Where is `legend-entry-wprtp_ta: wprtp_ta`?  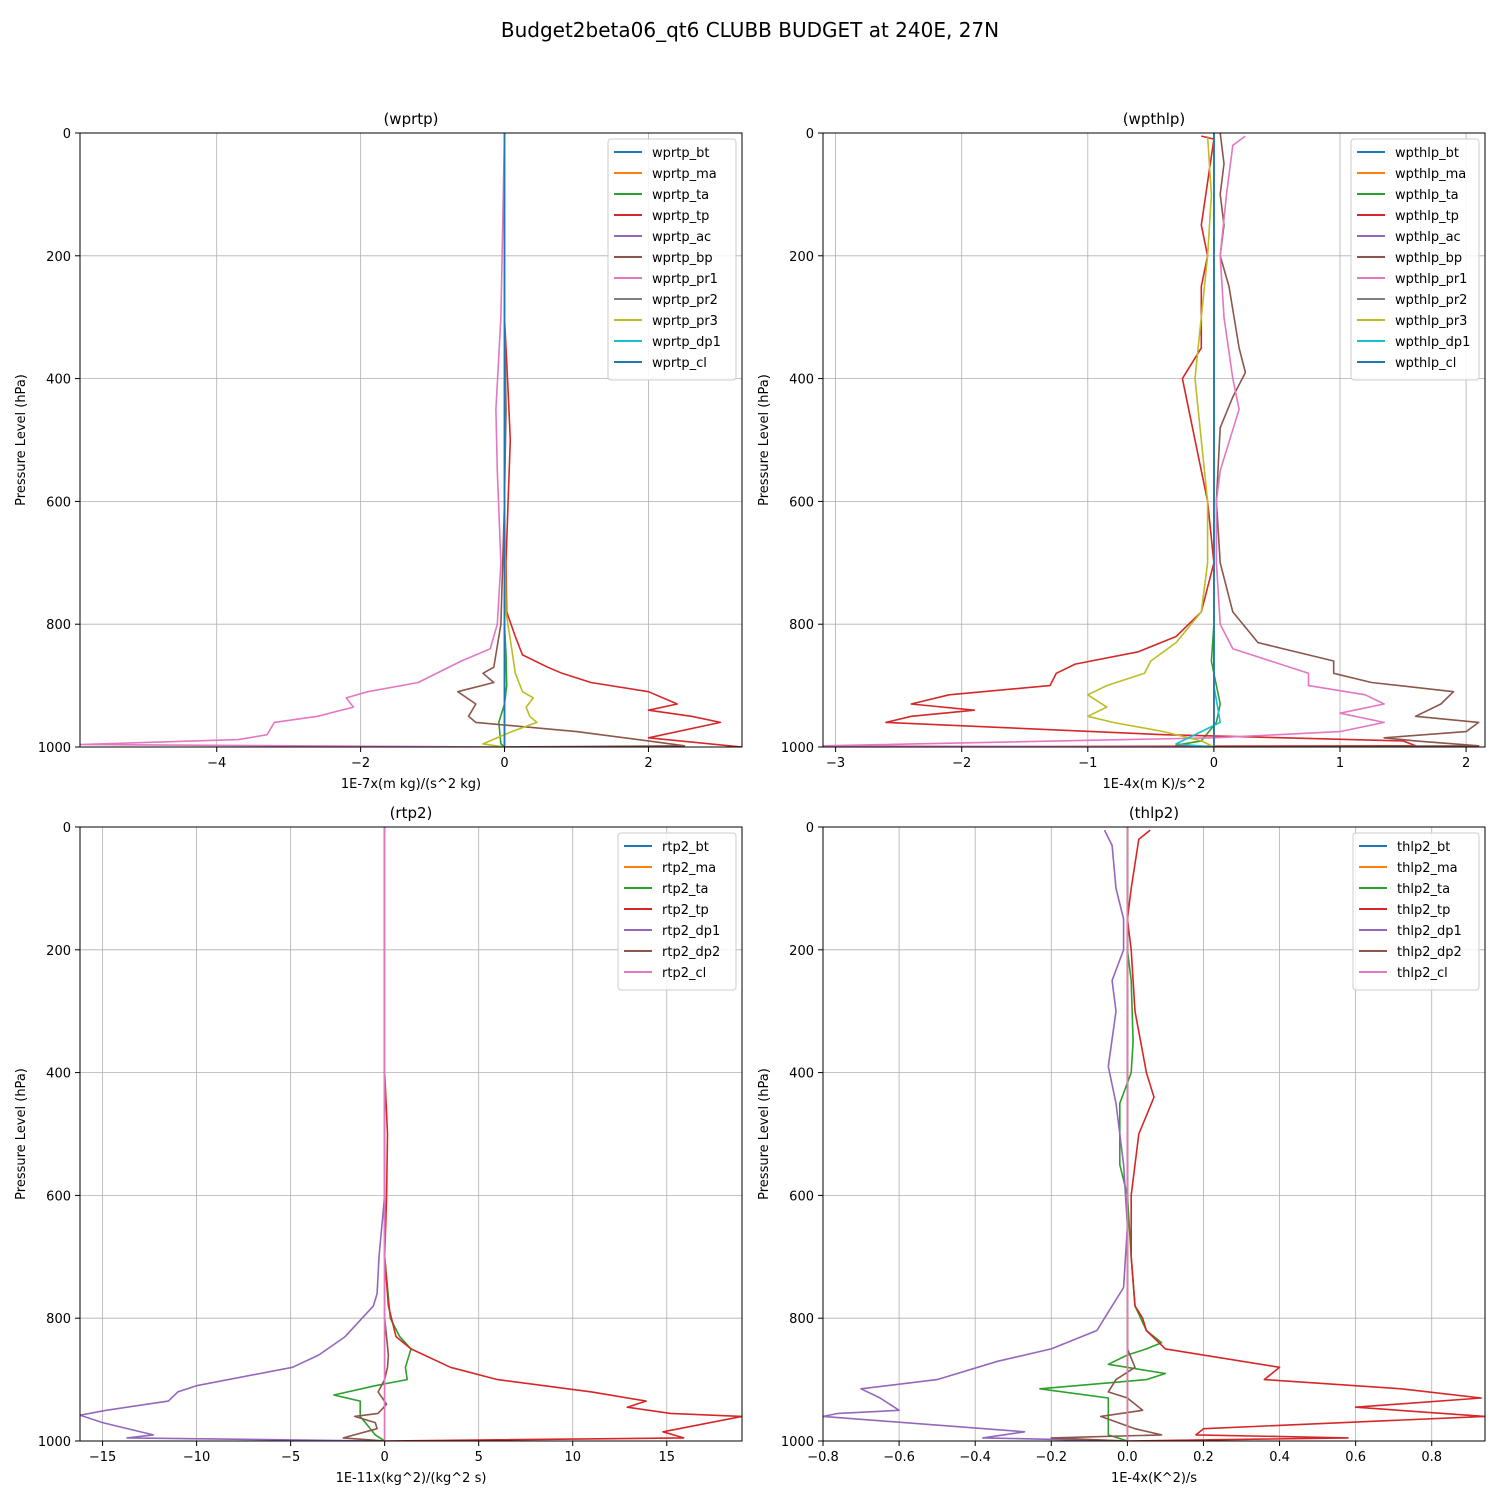
legend-entry-wprtp_ta: wprtp_ta is located at coordinates (680, 195).